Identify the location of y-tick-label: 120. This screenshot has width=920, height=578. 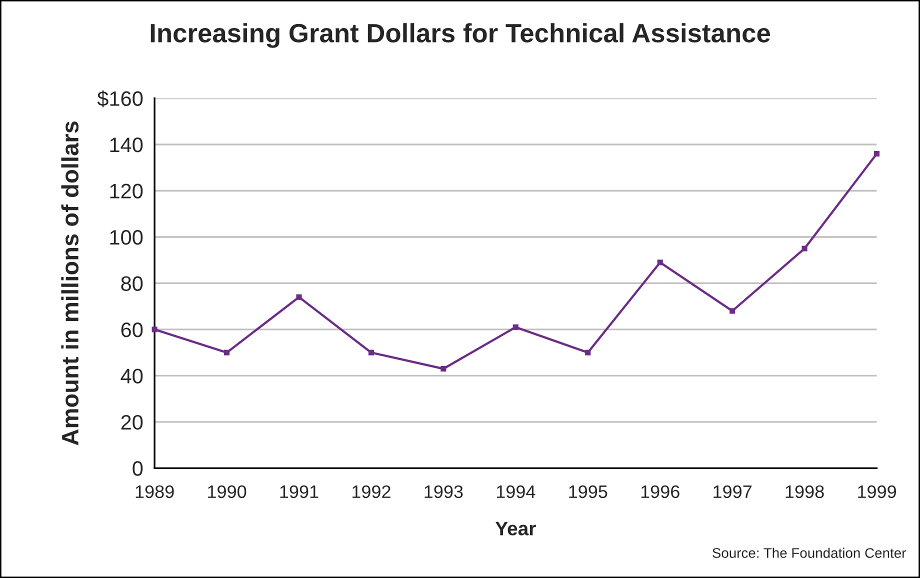
(126, 191).